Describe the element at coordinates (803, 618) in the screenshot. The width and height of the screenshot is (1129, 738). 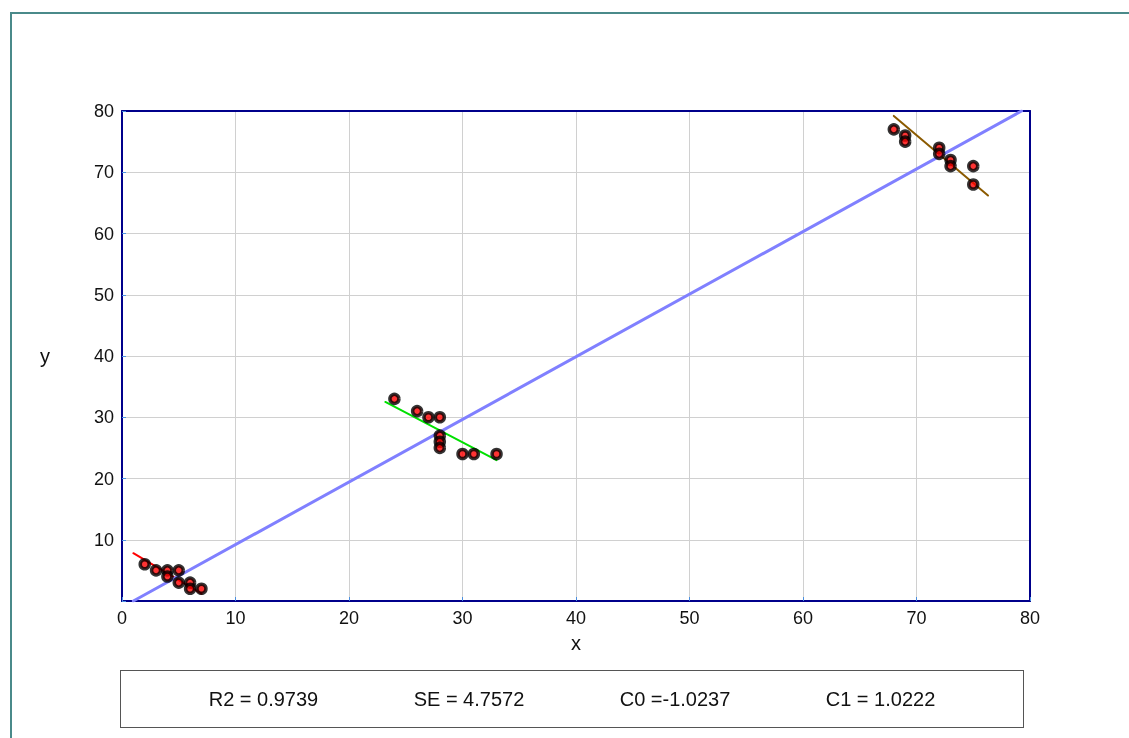
I see `x-tick-label: 60` at that location.